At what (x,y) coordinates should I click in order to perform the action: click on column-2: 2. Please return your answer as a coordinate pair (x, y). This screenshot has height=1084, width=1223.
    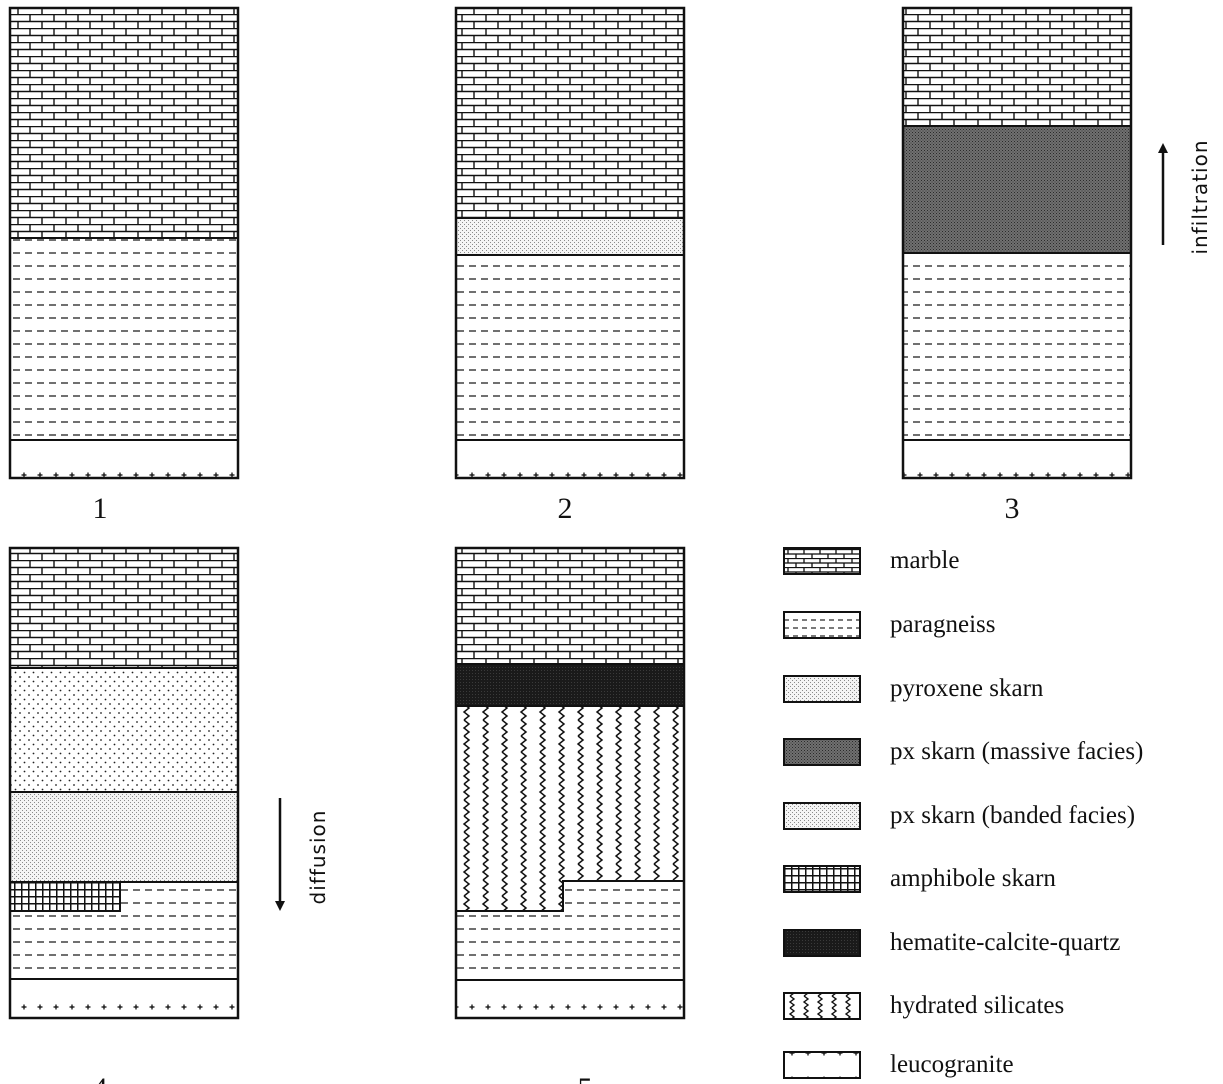
    Looking at the image, I should click on (570, 265).